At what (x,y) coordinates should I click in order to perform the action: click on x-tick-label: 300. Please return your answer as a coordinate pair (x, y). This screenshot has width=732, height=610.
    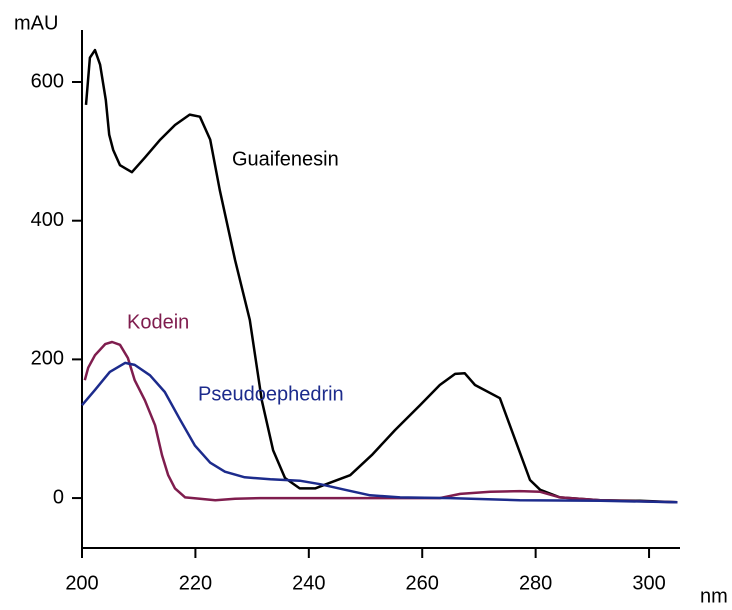
    Looking at the image, I should click on (648, 583).